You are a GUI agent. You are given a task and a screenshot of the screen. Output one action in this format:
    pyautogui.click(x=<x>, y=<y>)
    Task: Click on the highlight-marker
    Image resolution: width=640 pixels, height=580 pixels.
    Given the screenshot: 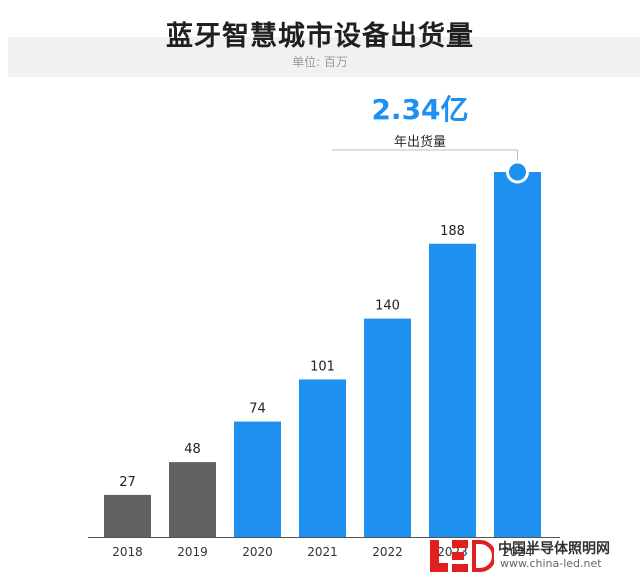 What is the action you would take?
    pyautogui.click(x=517, y=172)
    